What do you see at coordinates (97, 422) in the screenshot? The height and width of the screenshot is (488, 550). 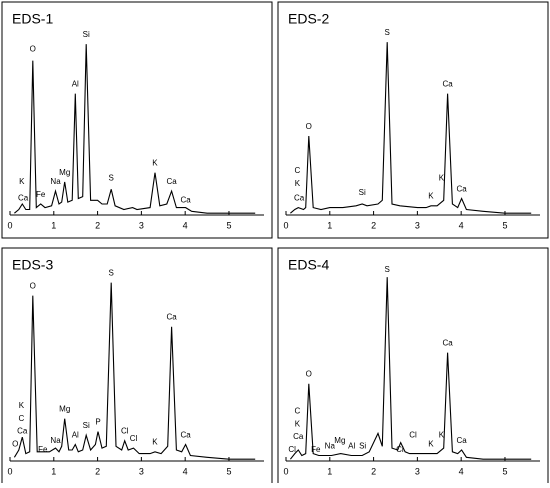 I see `peak-label: P` at bounding box center [97, 422].